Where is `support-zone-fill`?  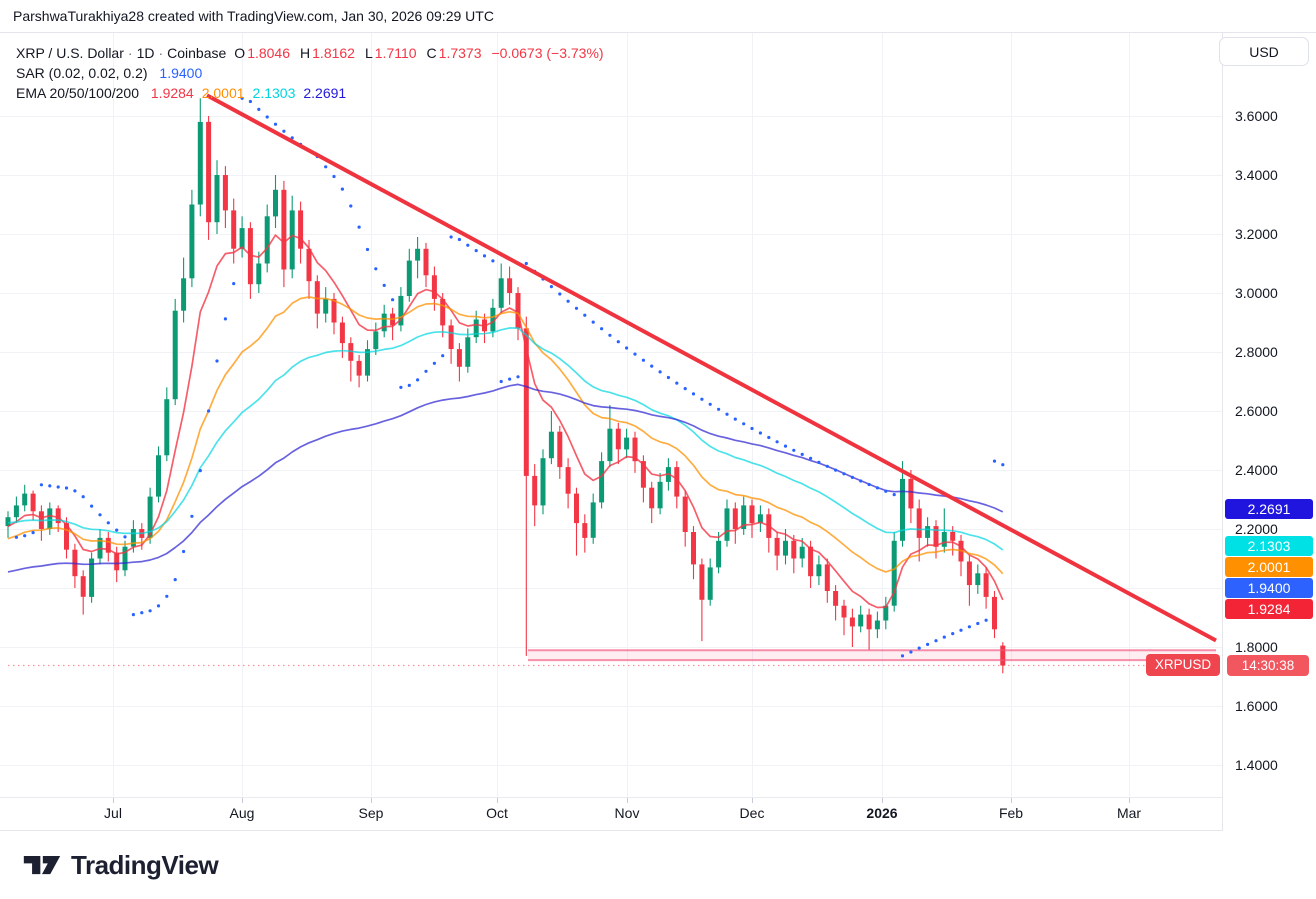 support-zone-fill is located at coordinates (872, 655).